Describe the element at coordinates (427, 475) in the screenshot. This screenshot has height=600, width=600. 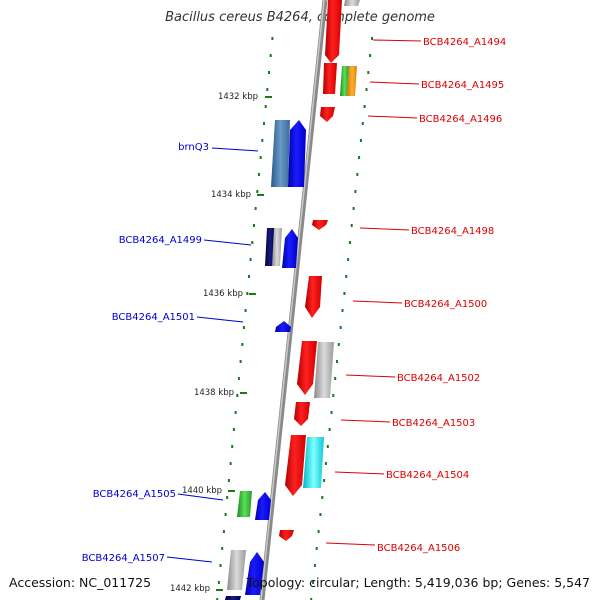
I see `gene-label: BCB4264_A1504` at that location.